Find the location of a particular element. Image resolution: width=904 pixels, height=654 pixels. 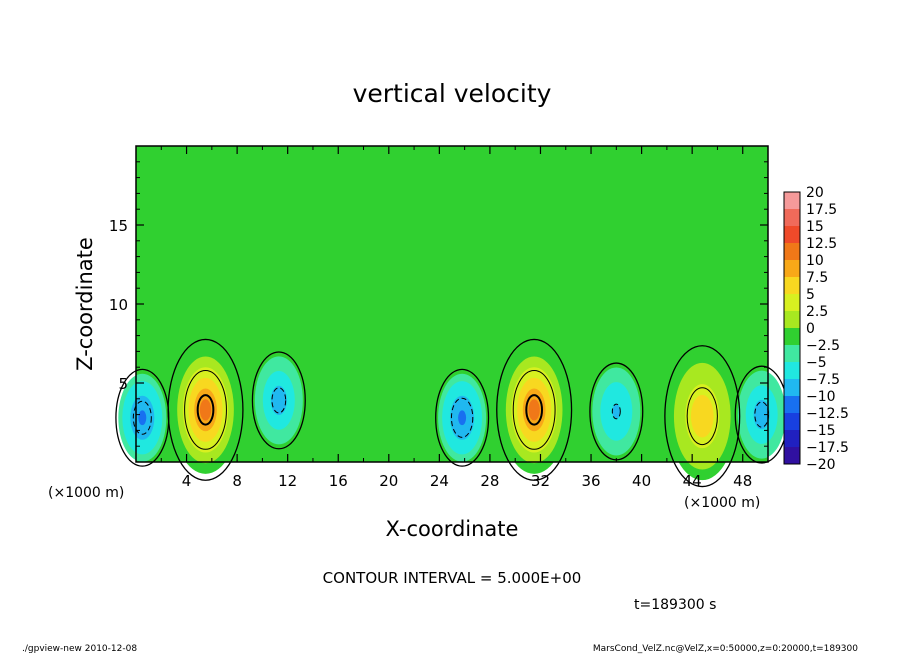

x-axis-label: X-coordinate is located at coordinates (452, 529).